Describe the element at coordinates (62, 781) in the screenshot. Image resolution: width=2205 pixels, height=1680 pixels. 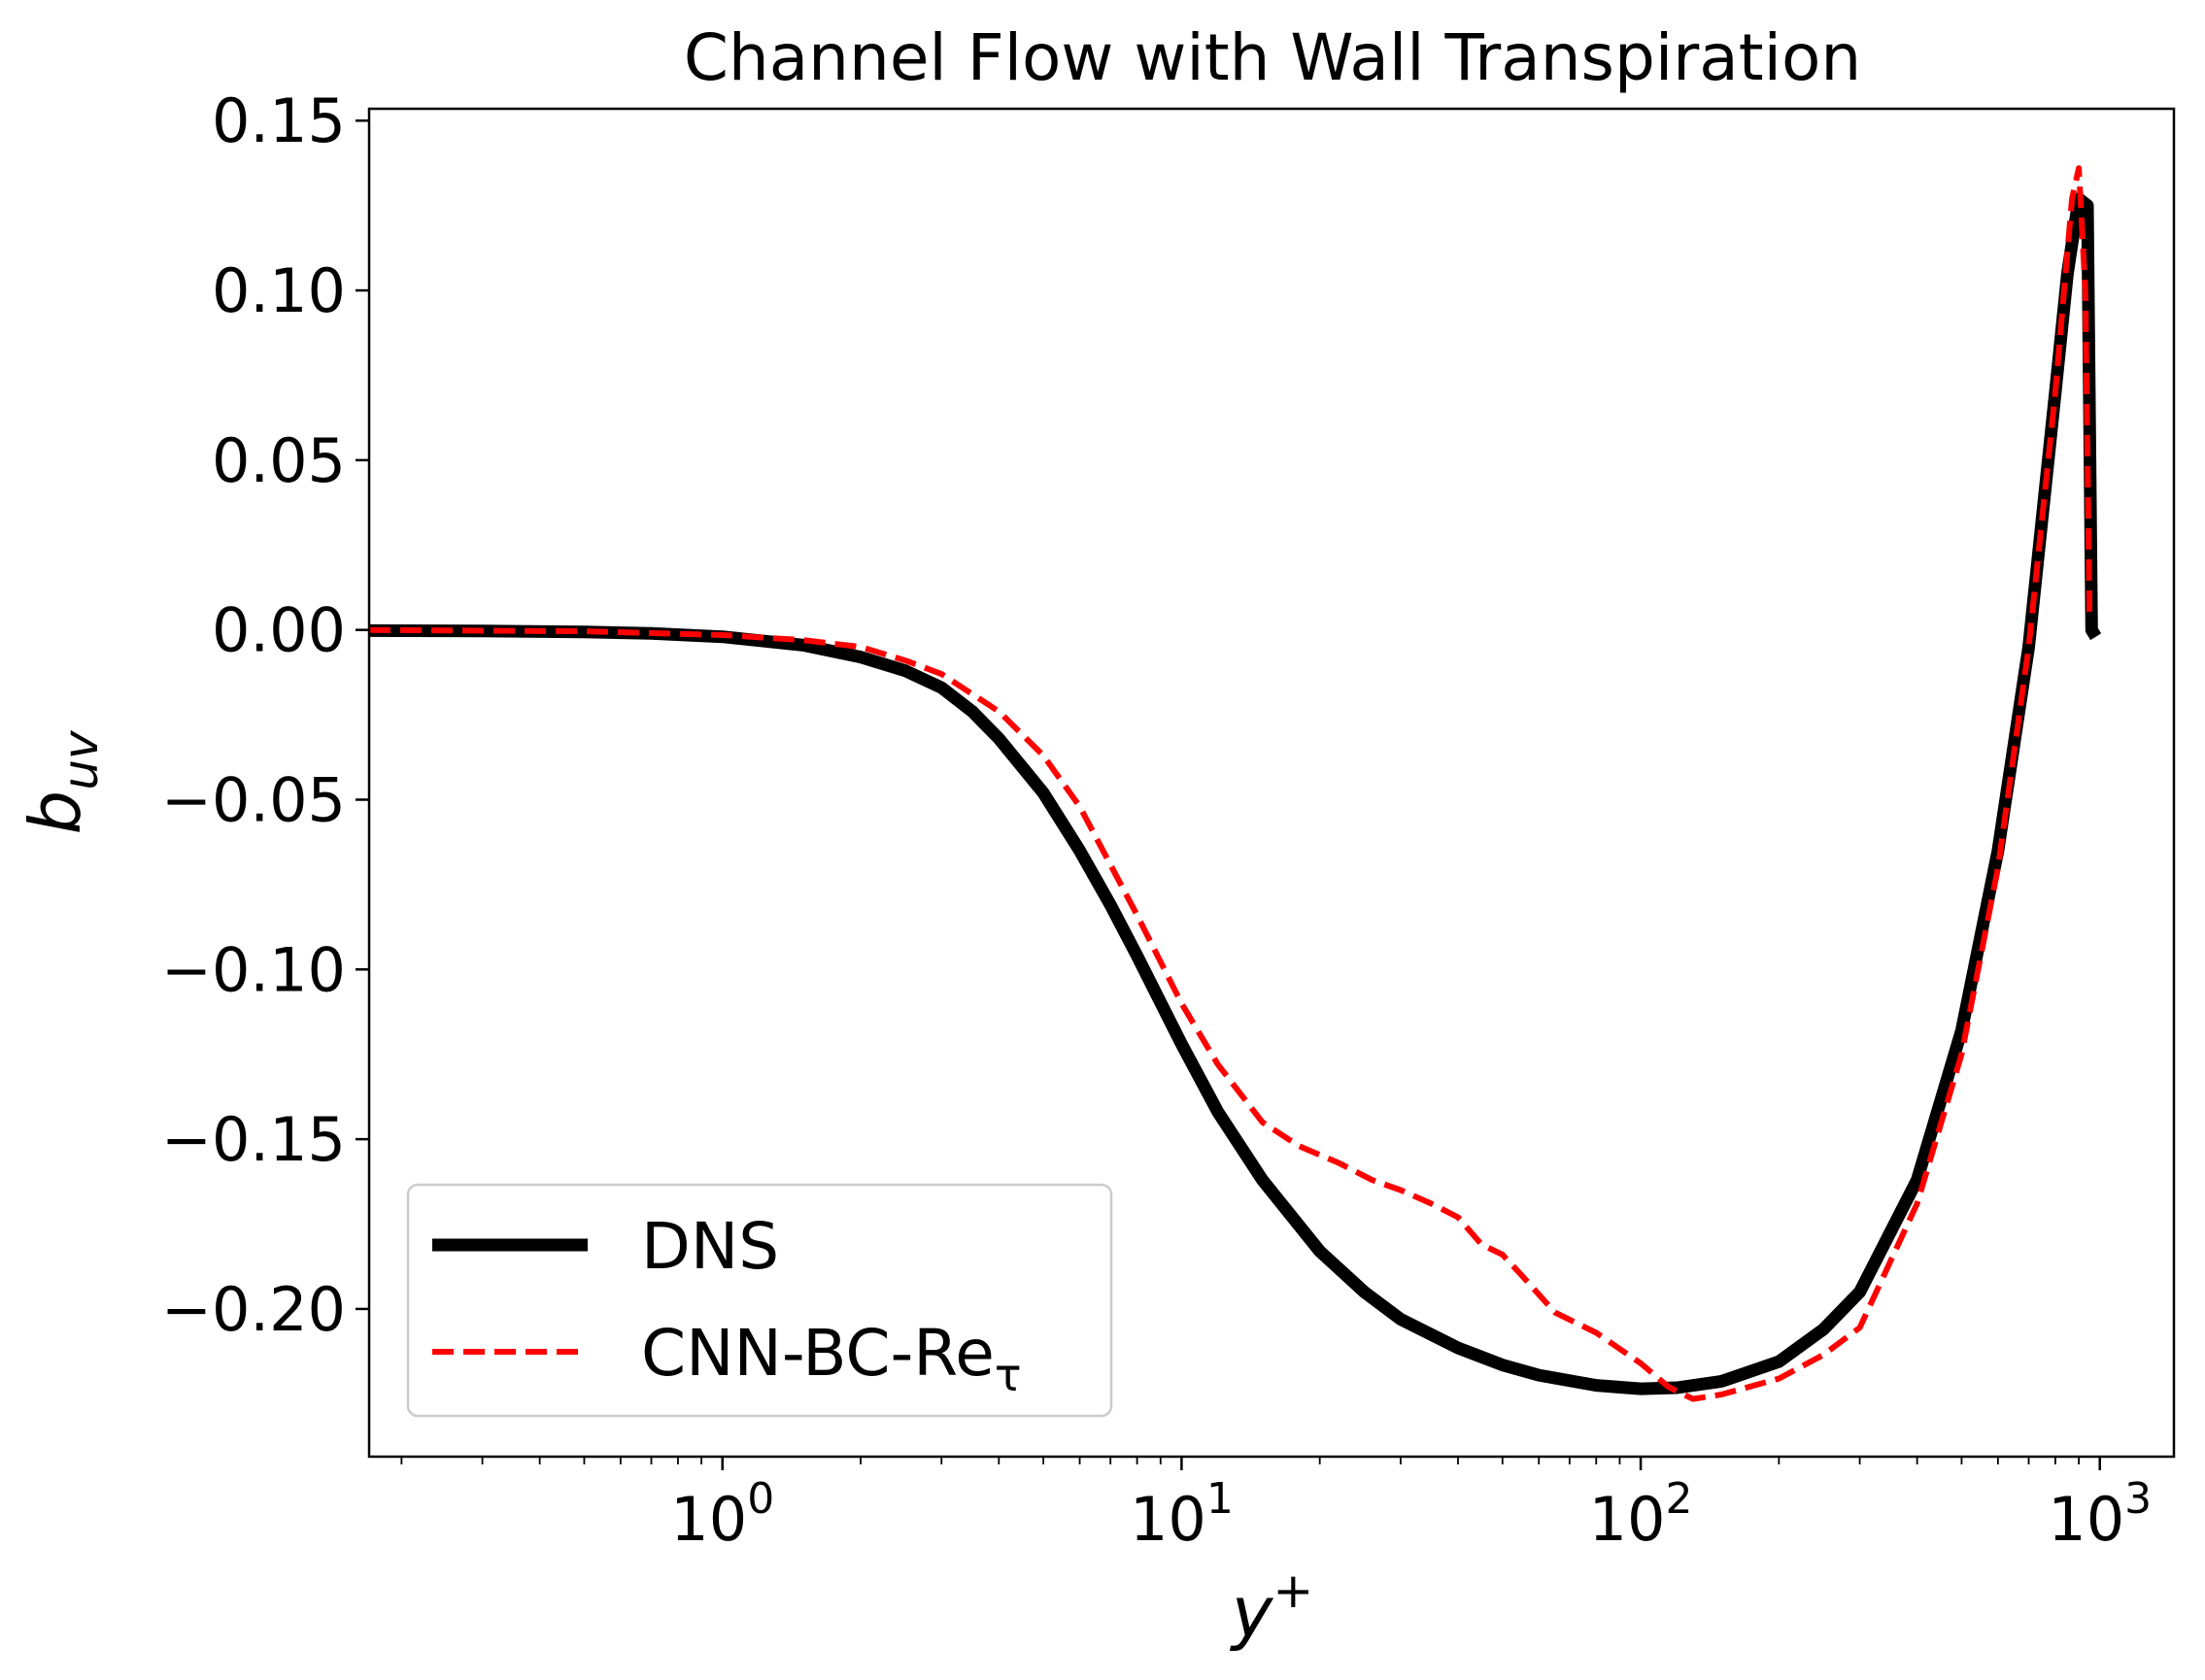
I see `y-axis-label: buv` at that location.